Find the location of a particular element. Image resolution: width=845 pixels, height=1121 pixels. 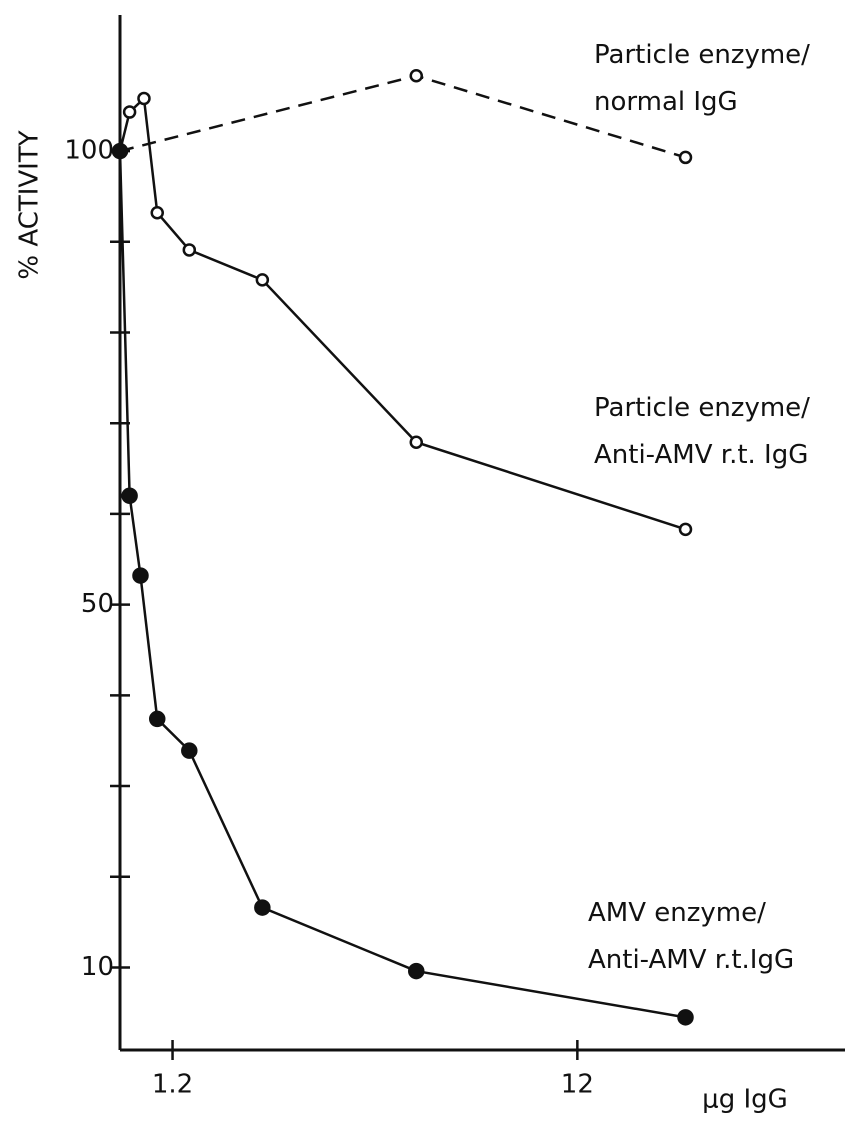

legend-label: Particle enzyme/ Anti-AMV r.t. IgG is located at coordinates (702, 431).